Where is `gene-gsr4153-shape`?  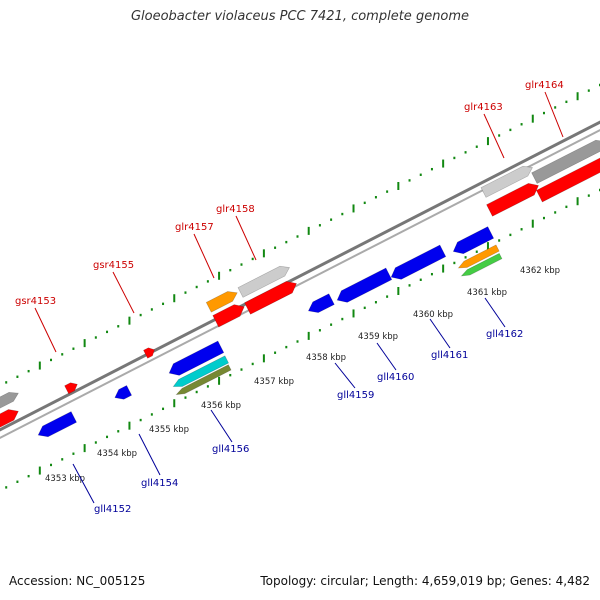
gene-gsr4153-shape is located at coordinates (71, 388).